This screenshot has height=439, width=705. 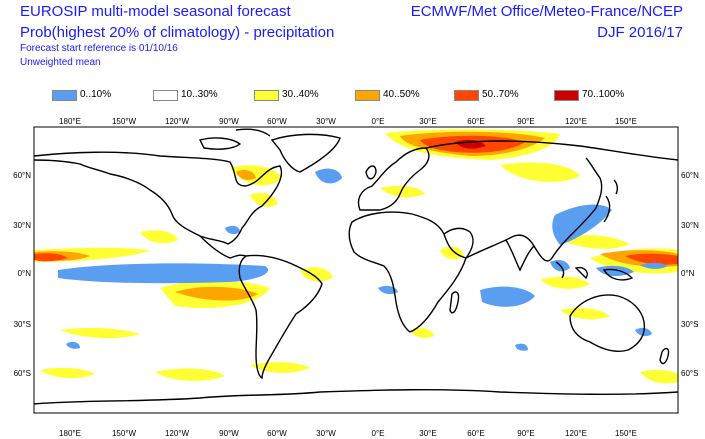 I want to click on asia-coast, so click(x=551, y=201).